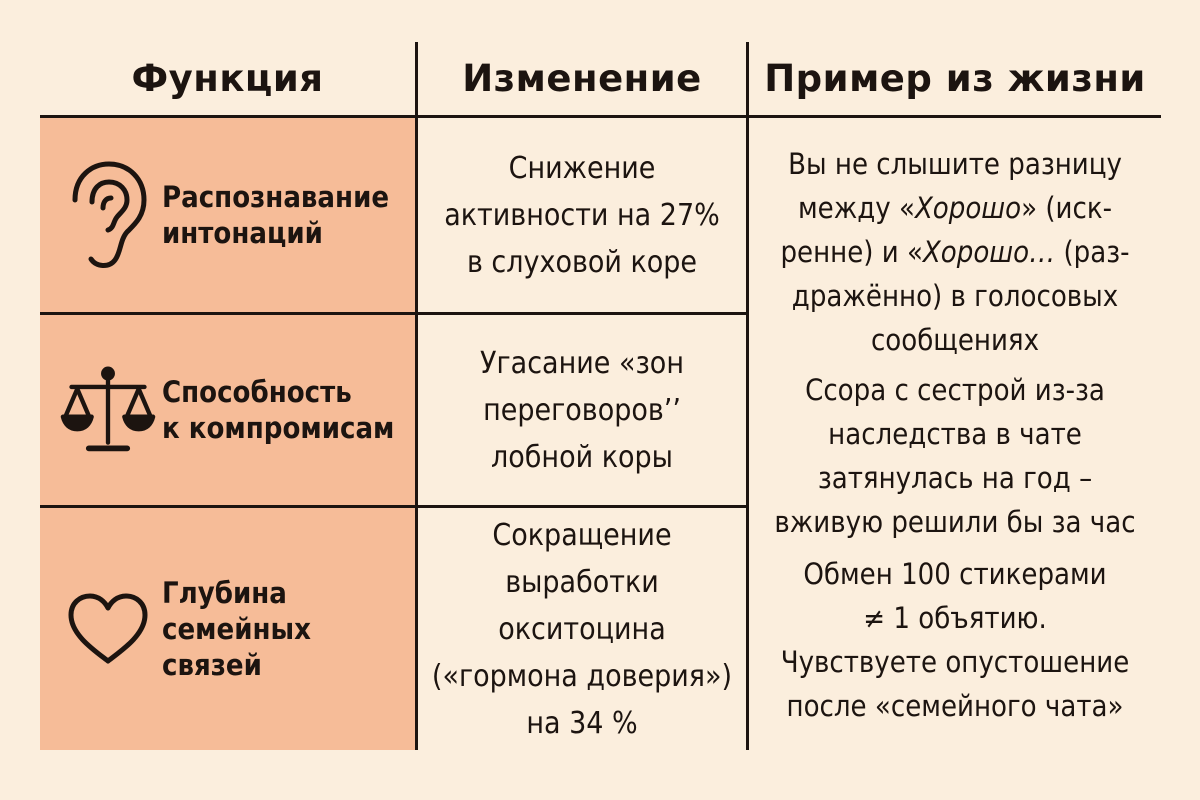 The height and width of the screenshot is (800, 1200). What do you see at coordinates (1092, 252) in the screenshot?
I see `example-fragment: (раз-` at bounding box center [1092, 252].